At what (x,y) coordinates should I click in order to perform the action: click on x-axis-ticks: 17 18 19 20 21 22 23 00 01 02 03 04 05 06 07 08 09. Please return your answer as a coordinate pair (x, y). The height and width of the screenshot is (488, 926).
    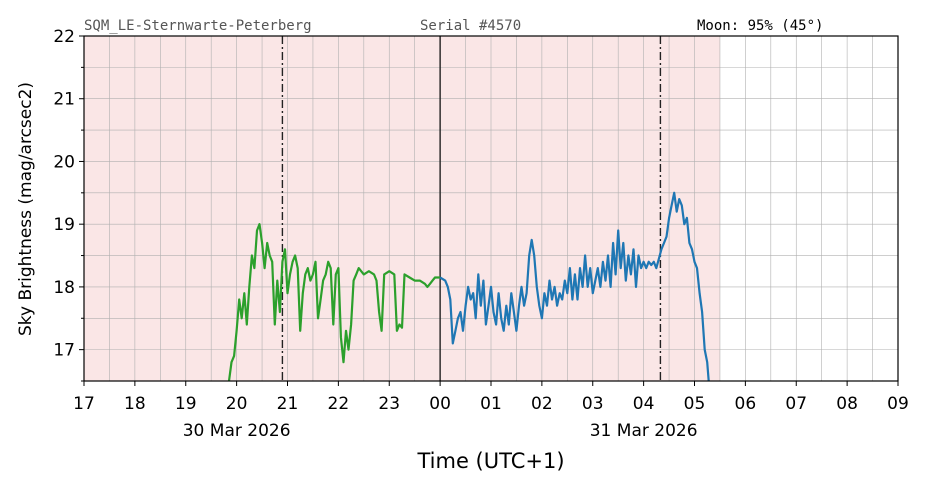
    Looking at the image, I should click on (491, 397).